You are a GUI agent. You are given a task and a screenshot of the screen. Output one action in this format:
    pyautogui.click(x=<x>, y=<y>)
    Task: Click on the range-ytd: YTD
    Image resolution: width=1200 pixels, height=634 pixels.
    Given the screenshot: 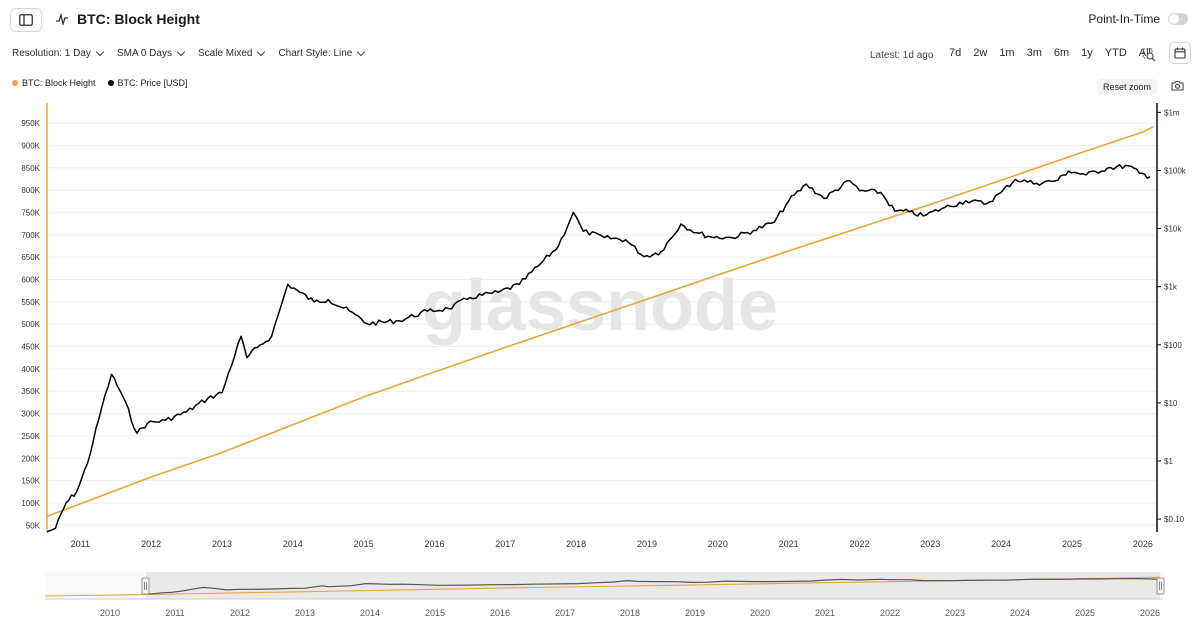 What is the action you would take?
    pyautogui.click(x=1115, y=53)
    